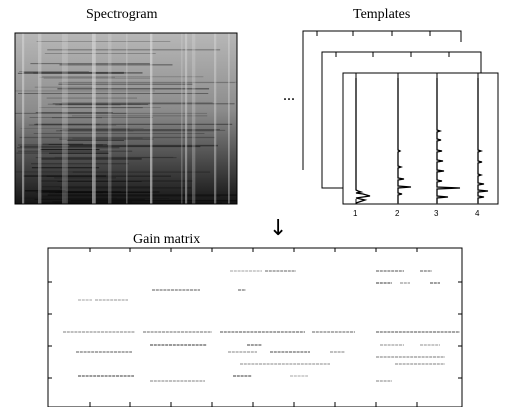 The width and height of the screenshot is (505, 407). Describe the element at coordinates (460, 330) in the screenshot. I see `gain-matrix-right-ticks` at that location.